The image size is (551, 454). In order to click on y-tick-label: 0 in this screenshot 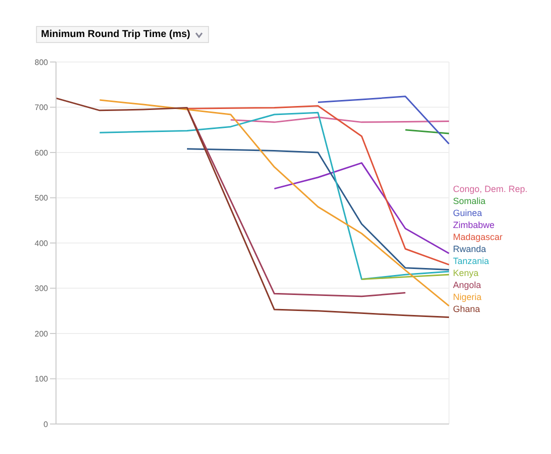, I will do `click(46, 424)`.